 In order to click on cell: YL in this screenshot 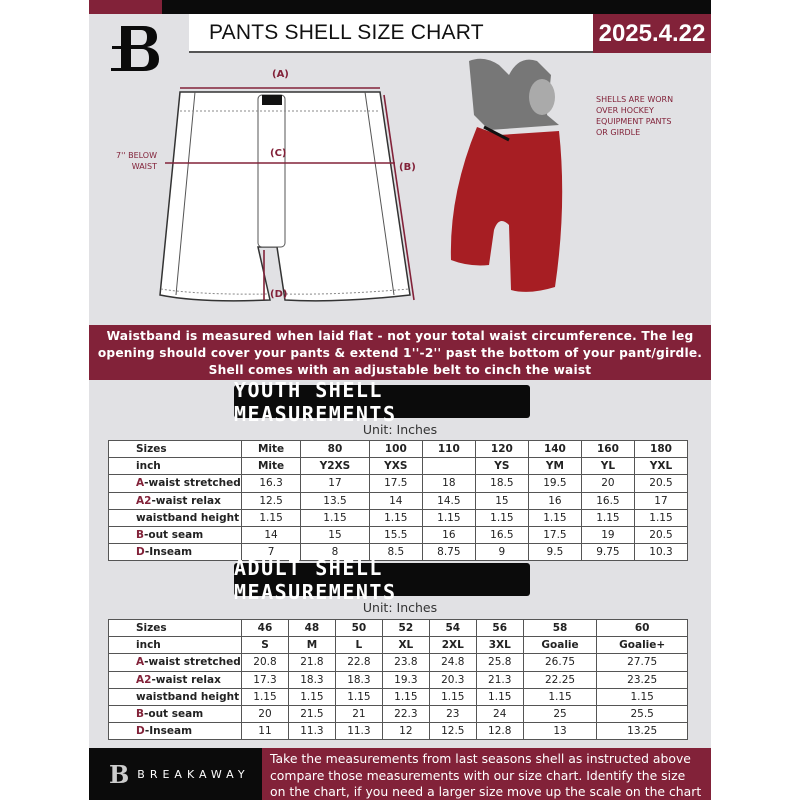, I will do `click(607, 466)`.